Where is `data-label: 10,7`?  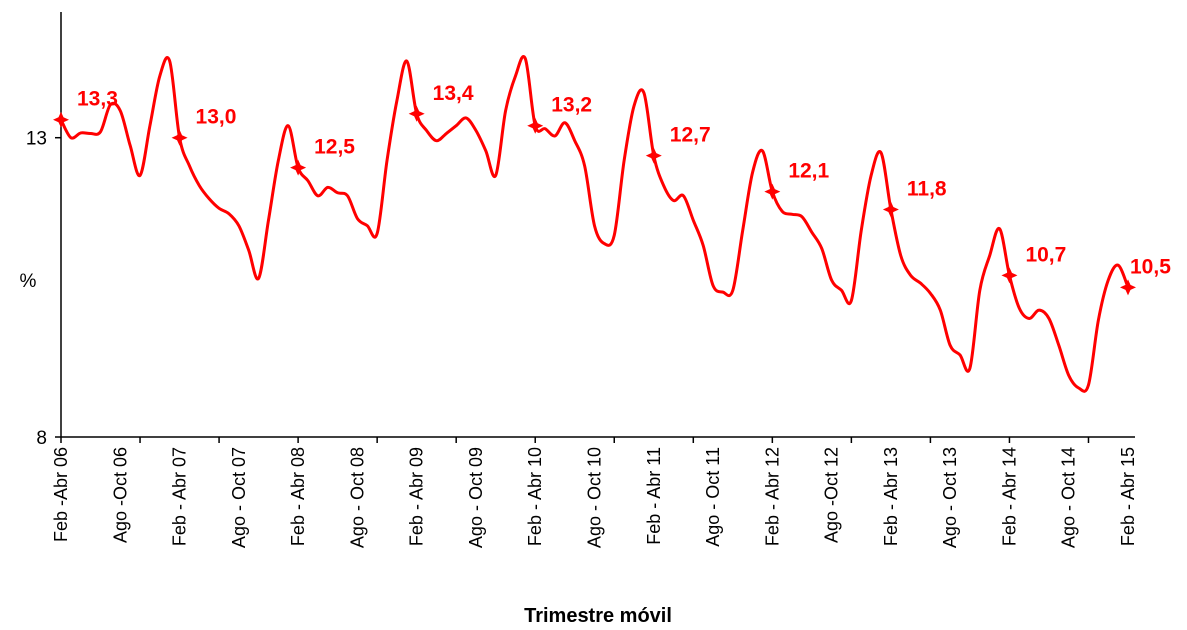 data-label: 10,7 is located at coordinates (1045, 254).